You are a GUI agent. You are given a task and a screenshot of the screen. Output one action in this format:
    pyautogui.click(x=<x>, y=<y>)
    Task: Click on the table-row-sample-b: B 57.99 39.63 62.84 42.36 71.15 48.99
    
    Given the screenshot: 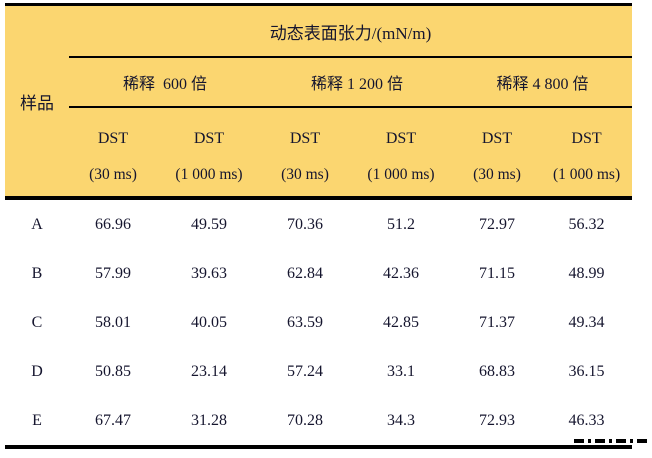 What is the action you would take?
    pyautogui.click(x=319, y=273)
    